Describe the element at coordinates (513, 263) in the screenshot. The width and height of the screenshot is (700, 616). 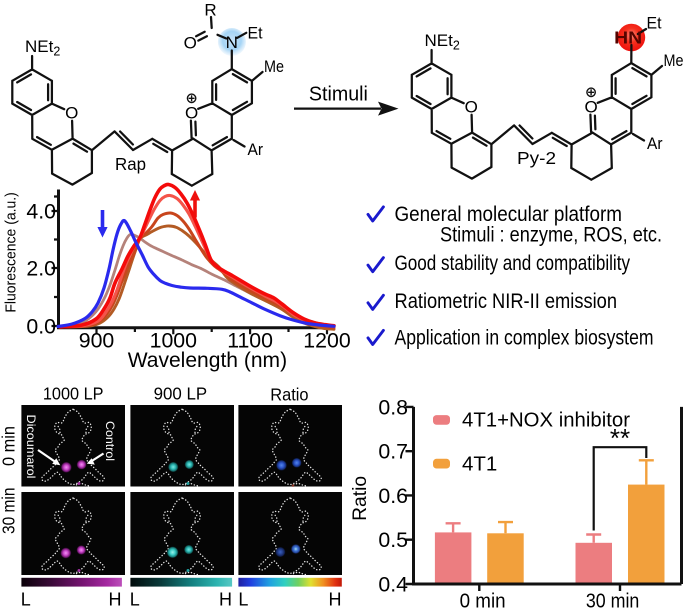
I see `svg-text:Good stability and compatibili: Good stability and compatibility` at that location.